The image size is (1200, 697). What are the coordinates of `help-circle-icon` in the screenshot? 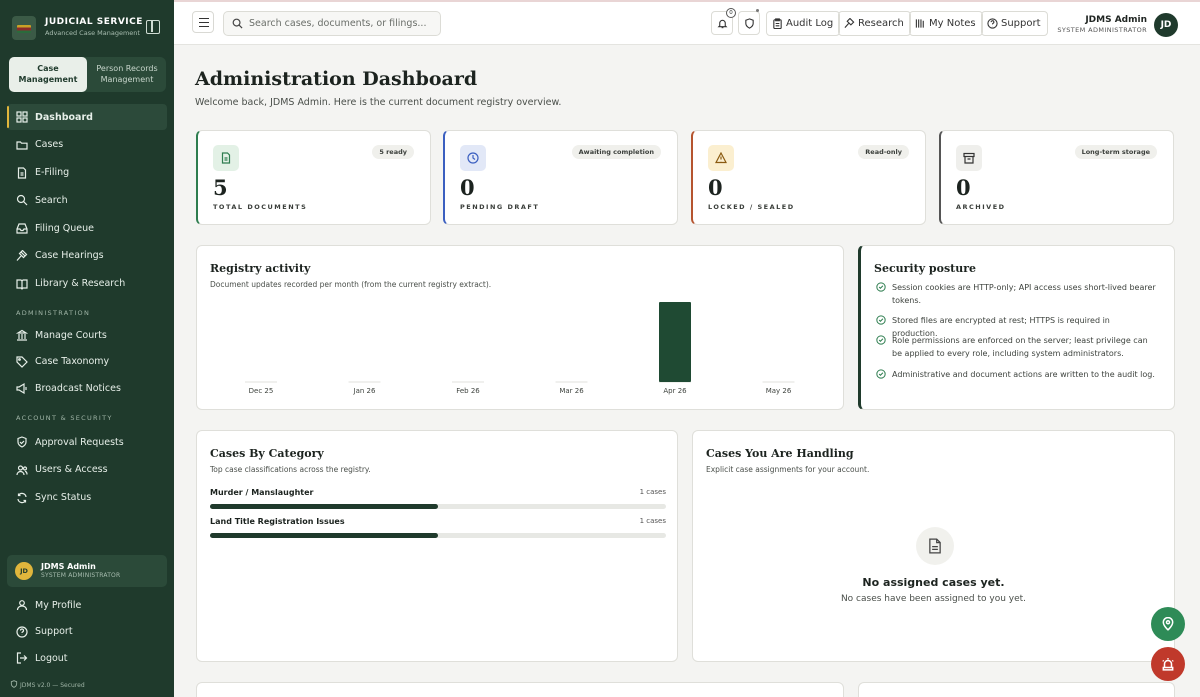 It's located at (992, 23).